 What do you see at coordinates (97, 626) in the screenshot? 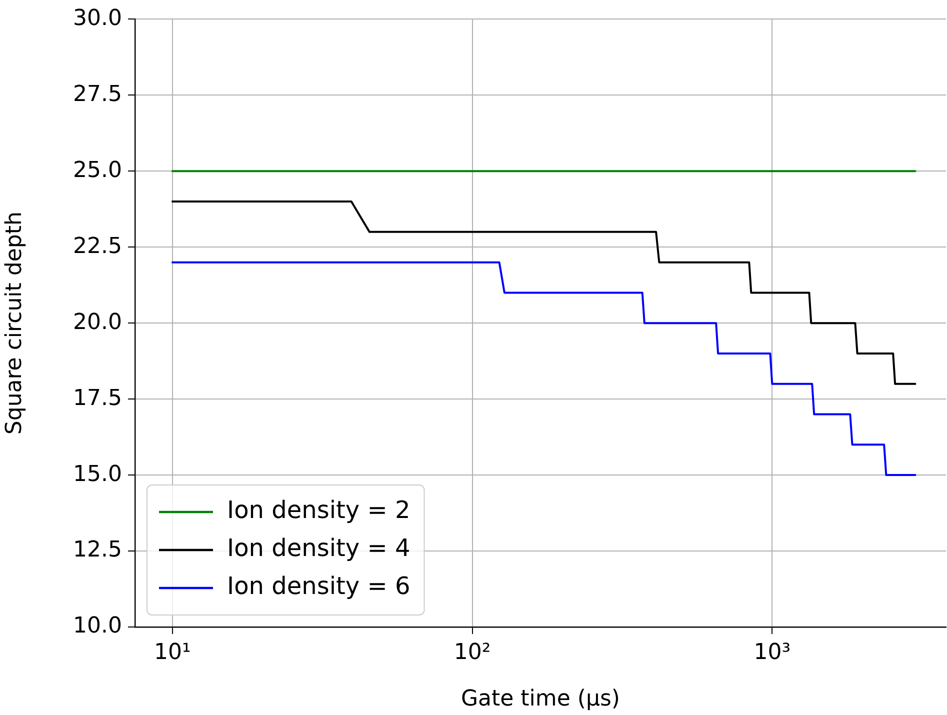
I see `y-tick-label: 10.0` at bounding box center [97, 626].